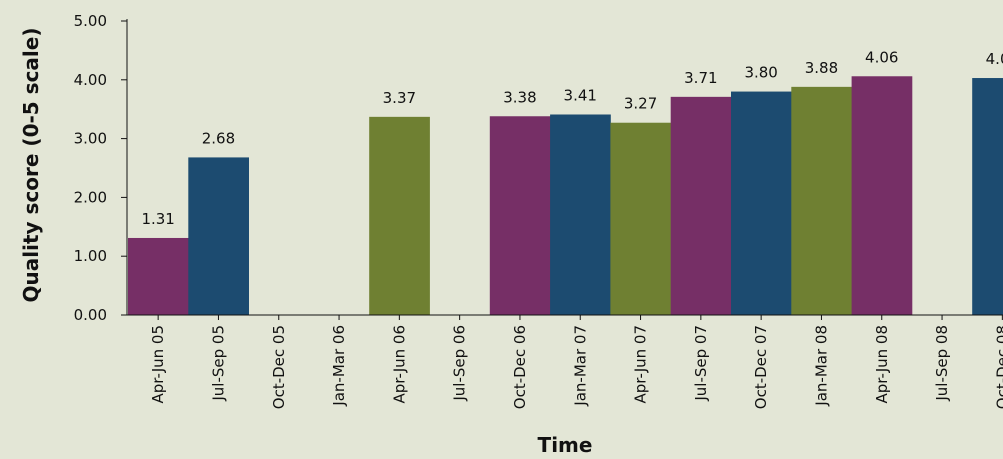 The width and height of the screenshot is (1003, 459). I want to click on bar-value-label: 3.71, so click(700, 78).